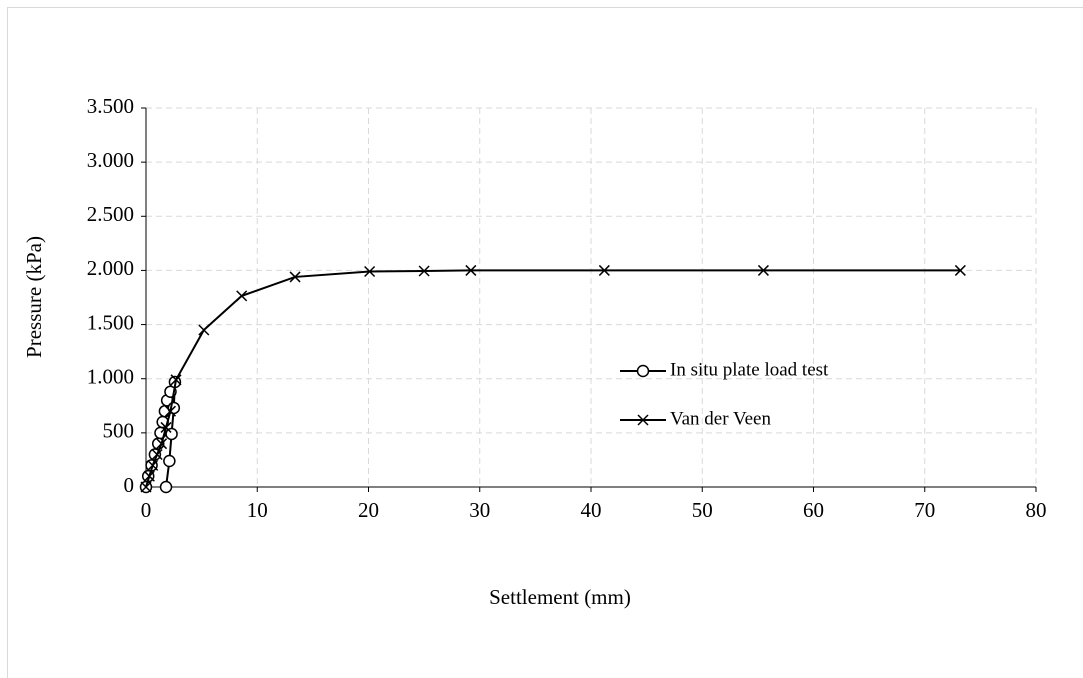  I want to click on y-tick-label: 2.000, so click(110, 268).